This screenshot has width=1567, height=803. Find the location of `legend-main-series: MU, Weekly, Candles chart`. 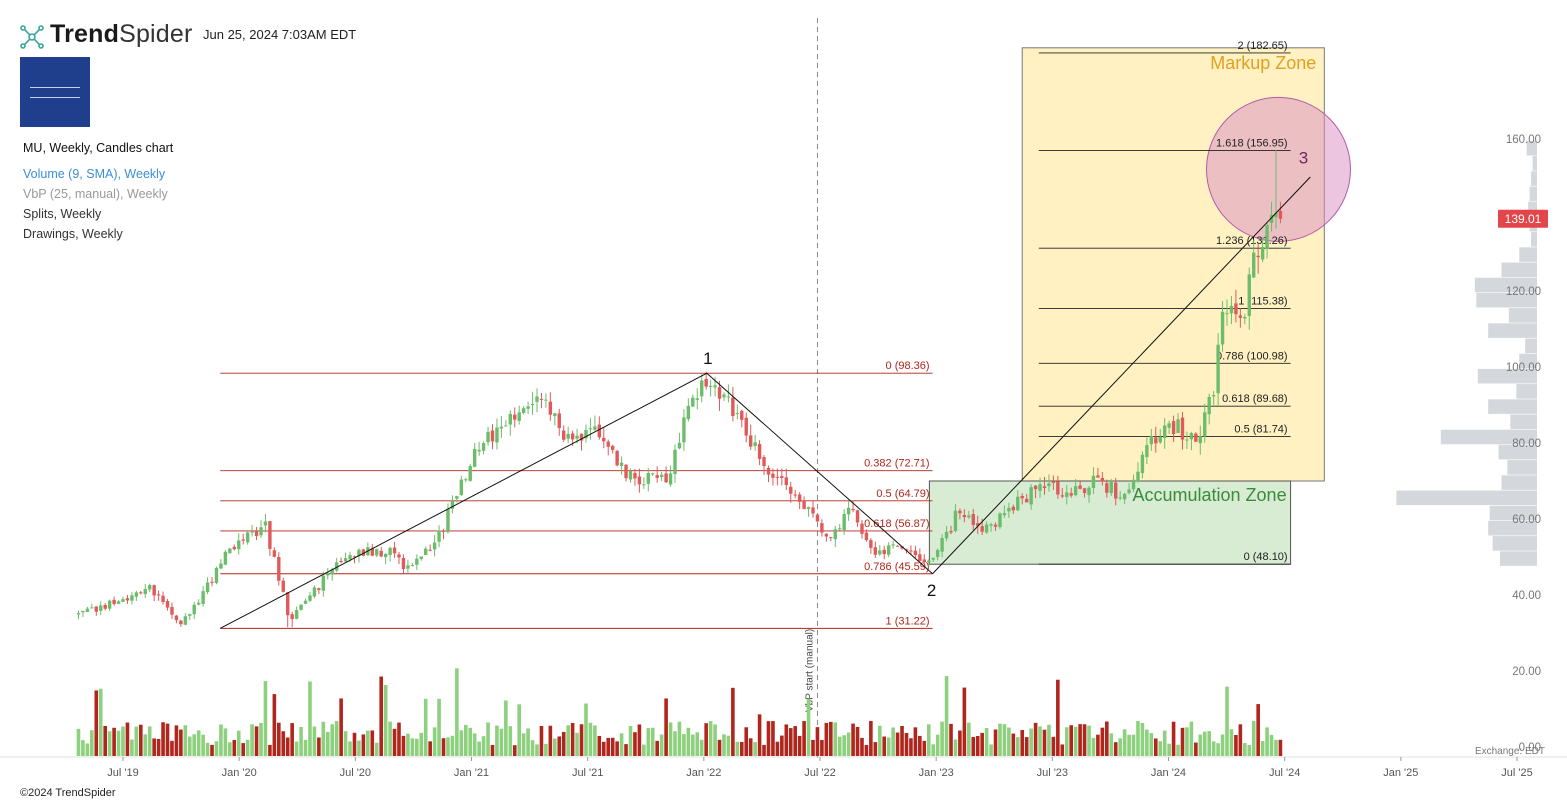

legend-main-series: MU, Weekly, Candles chart is located at coordinates (98, 148).